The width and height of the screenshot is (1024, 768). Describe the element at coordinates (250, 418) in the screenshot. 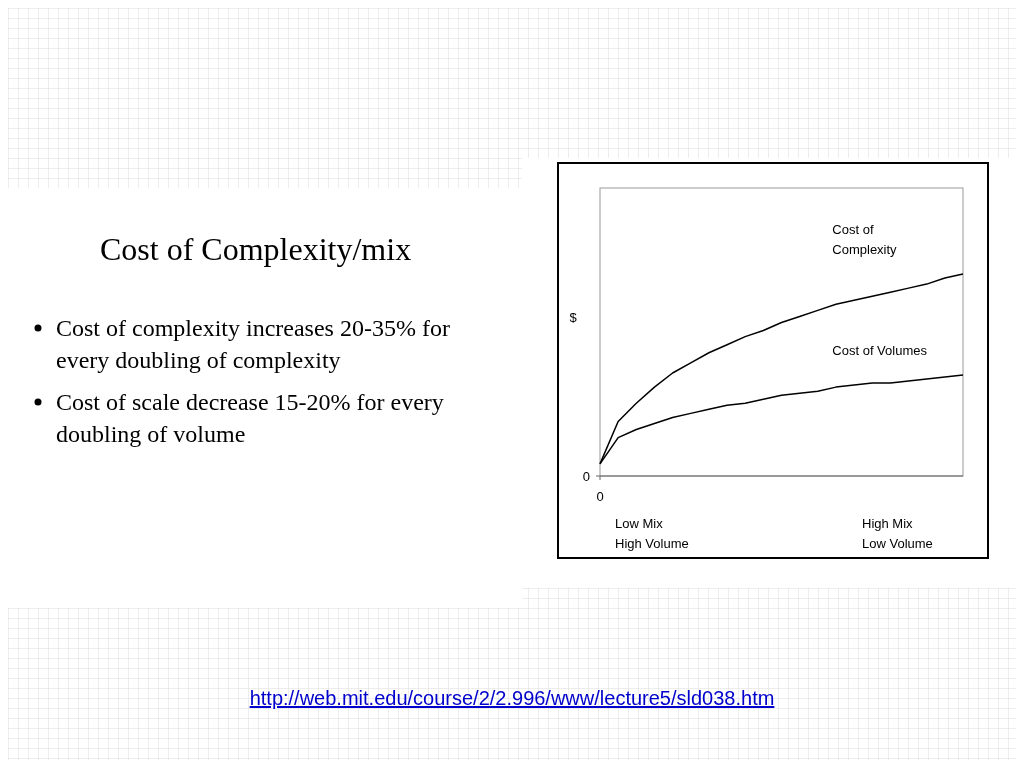

I see `text: Cost of scale decrease 15-20% for every doubling of volume` at that location.